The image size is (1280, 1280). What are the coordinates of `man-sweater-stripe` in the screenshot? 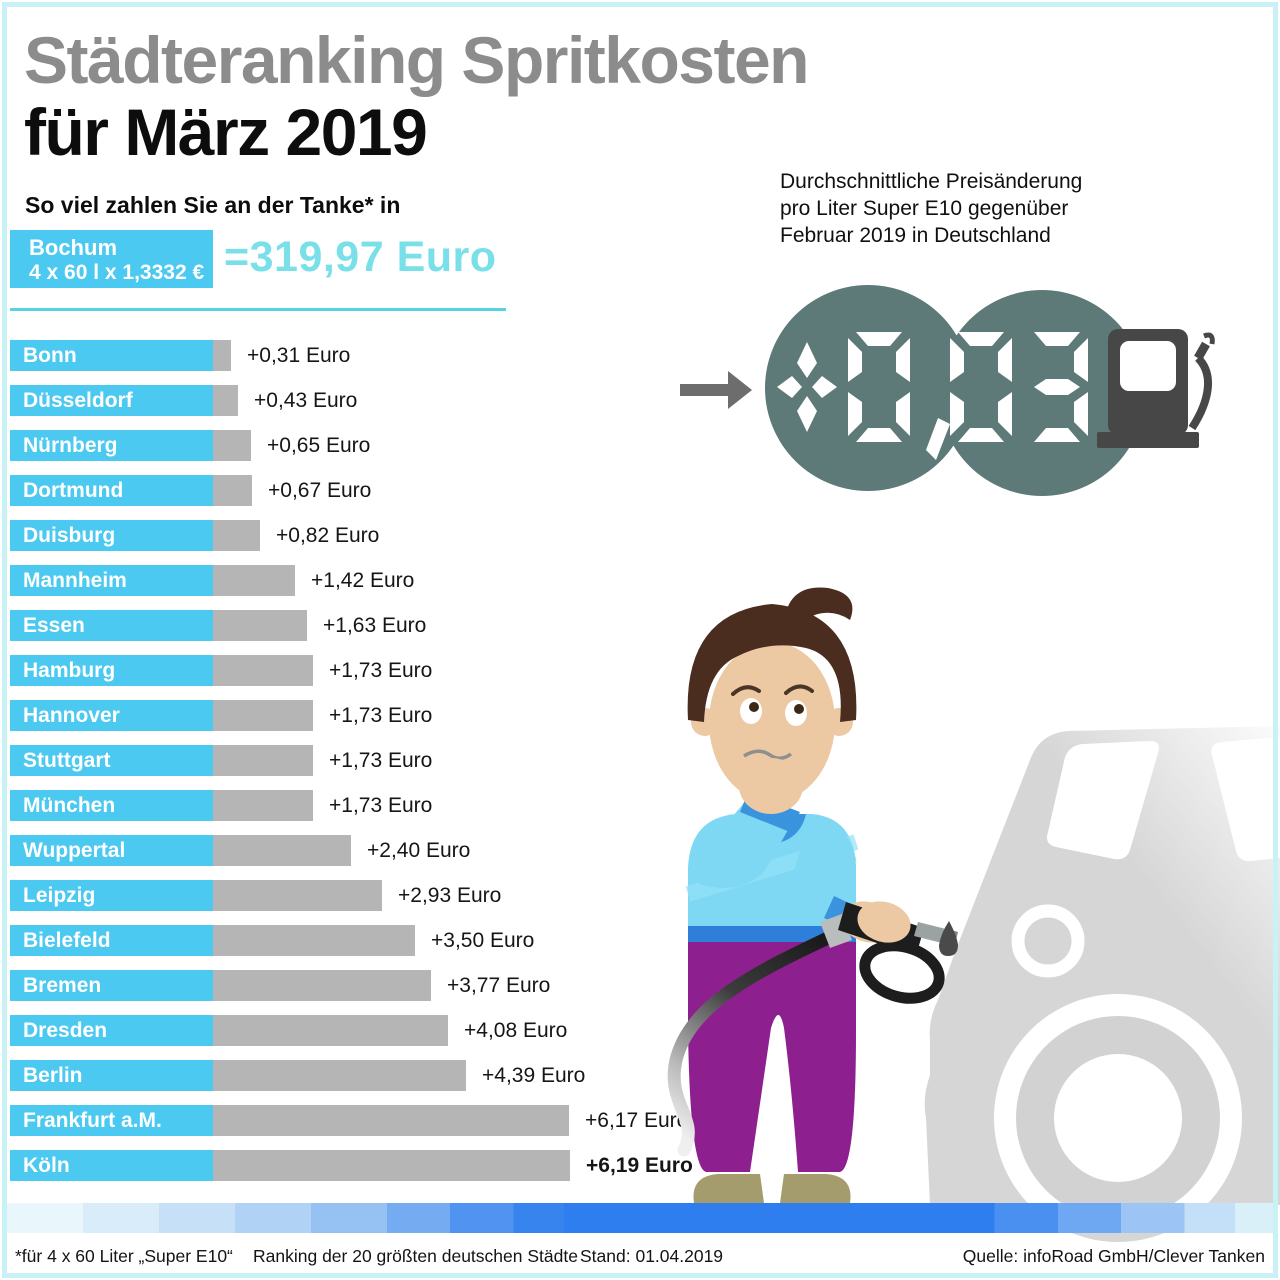 It's located at (772, 868).